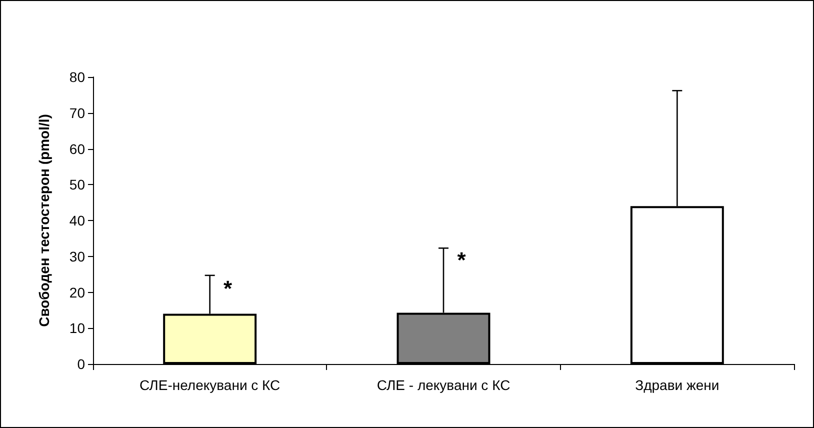 The image size is (814, 428). I want to click on y-tick-label: 70, so click(77, 112).